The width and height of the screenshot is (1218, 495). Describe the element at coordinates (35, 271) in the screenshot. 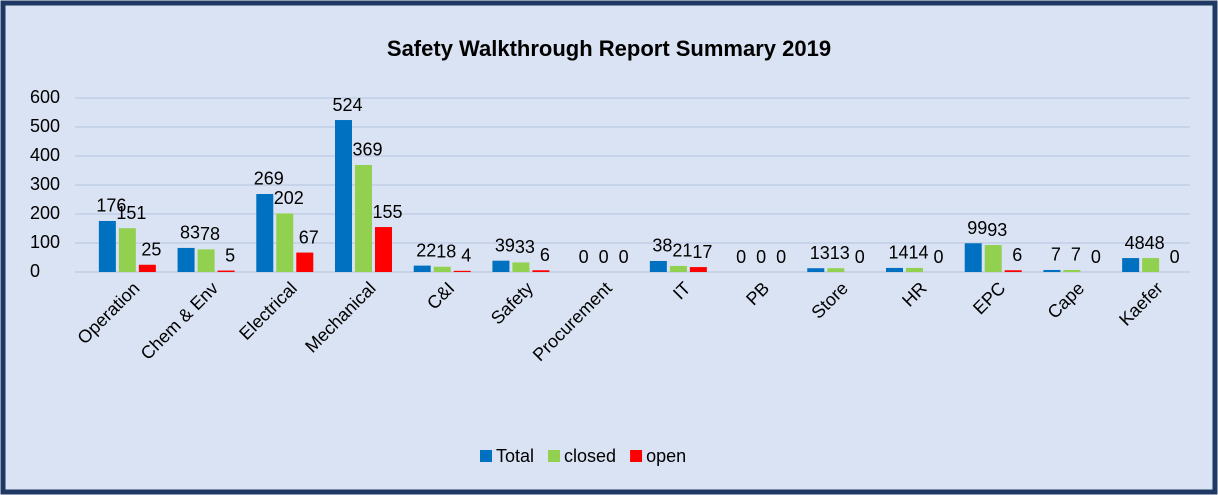

I see `y-tick-label: 0` at that location.